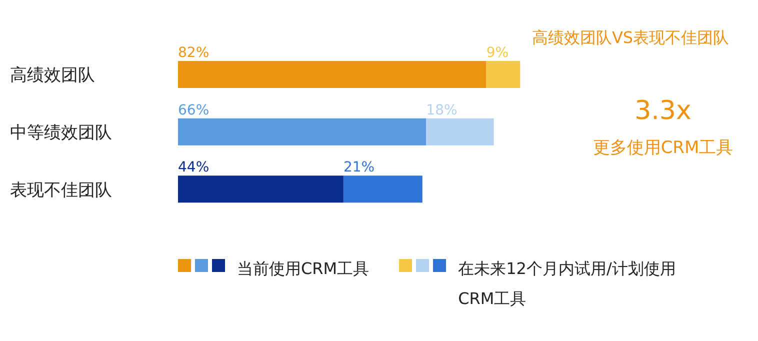  I want to click on legend-label: 当前使用CRM工具, so click(303, 269).